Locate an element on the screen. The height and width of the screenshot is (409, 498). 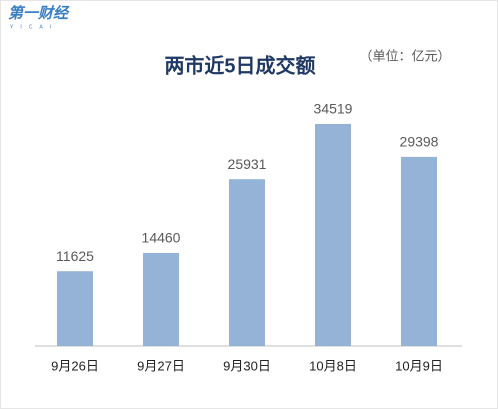
chart-title: 两市近5日成交额 is located at coordinates (239, 65).